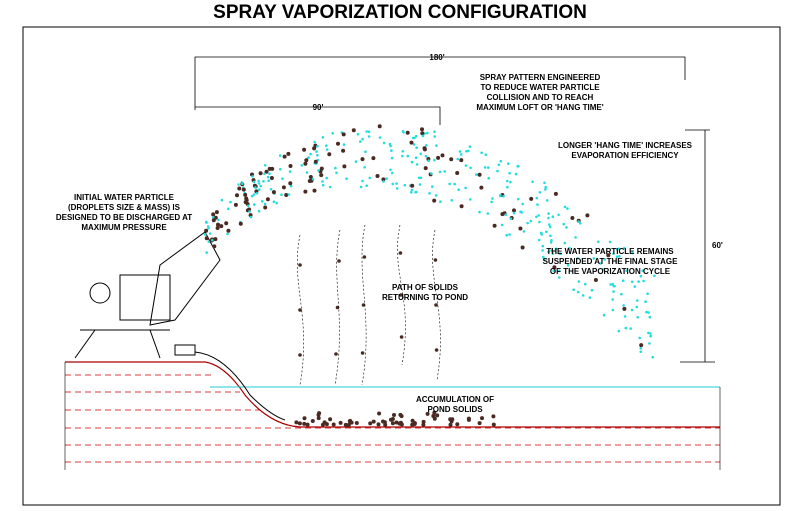 The image size is (803, 511). I want to click on annotation-line: PATH OF SOLIDS, so click(425, 287).